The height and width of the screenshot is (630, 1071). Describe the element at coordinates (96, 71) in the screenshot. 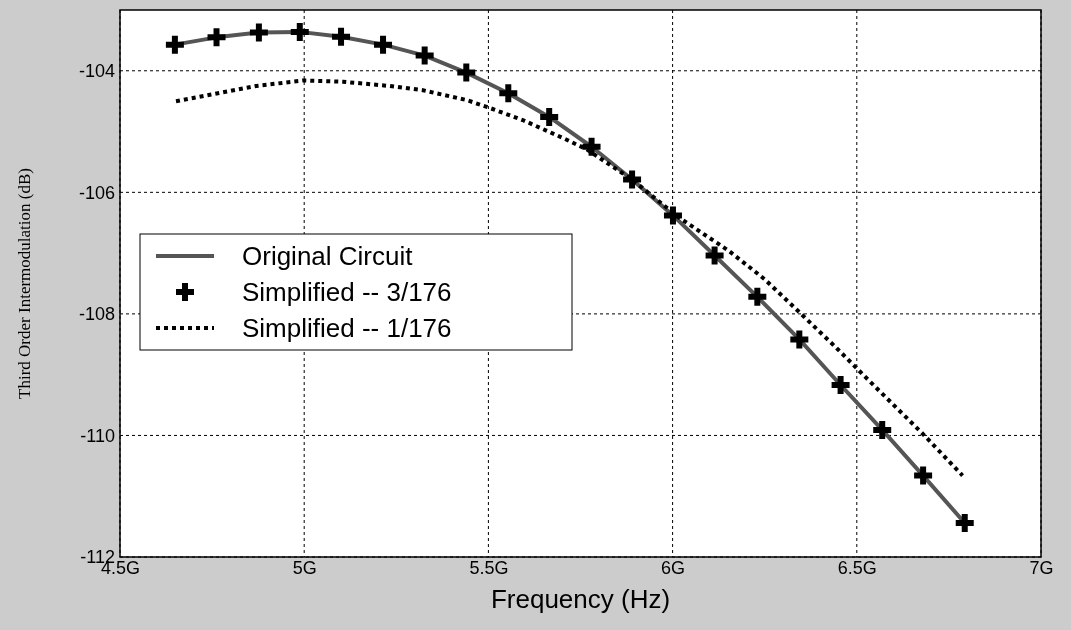

I see `y-tick-label: -104` at that location.